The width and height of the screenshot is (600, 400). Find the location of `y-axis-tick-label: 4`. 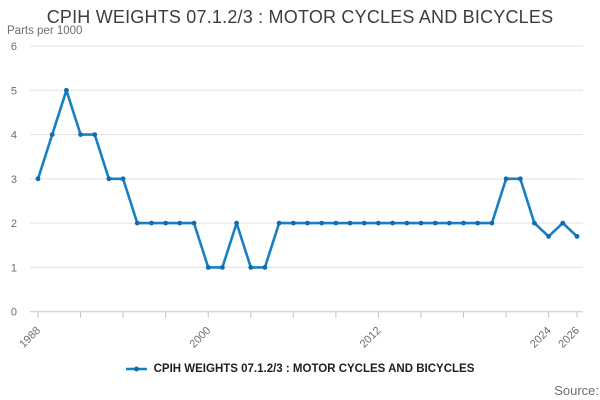

y-axis-tick-label: 4 is located at coordinates (14, 136).